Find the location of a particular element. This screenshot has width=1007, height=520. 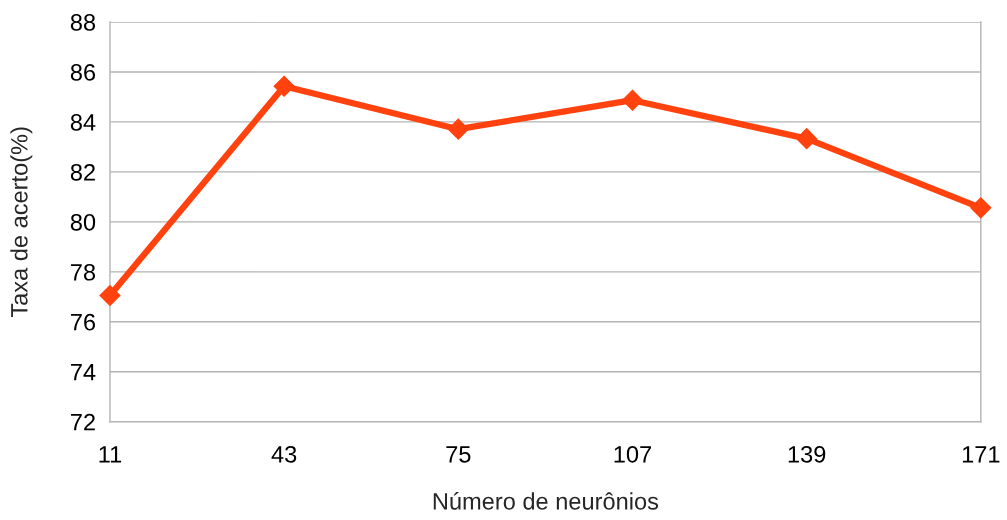

y-tick-label: 78 is located at coordinates (83, 272).